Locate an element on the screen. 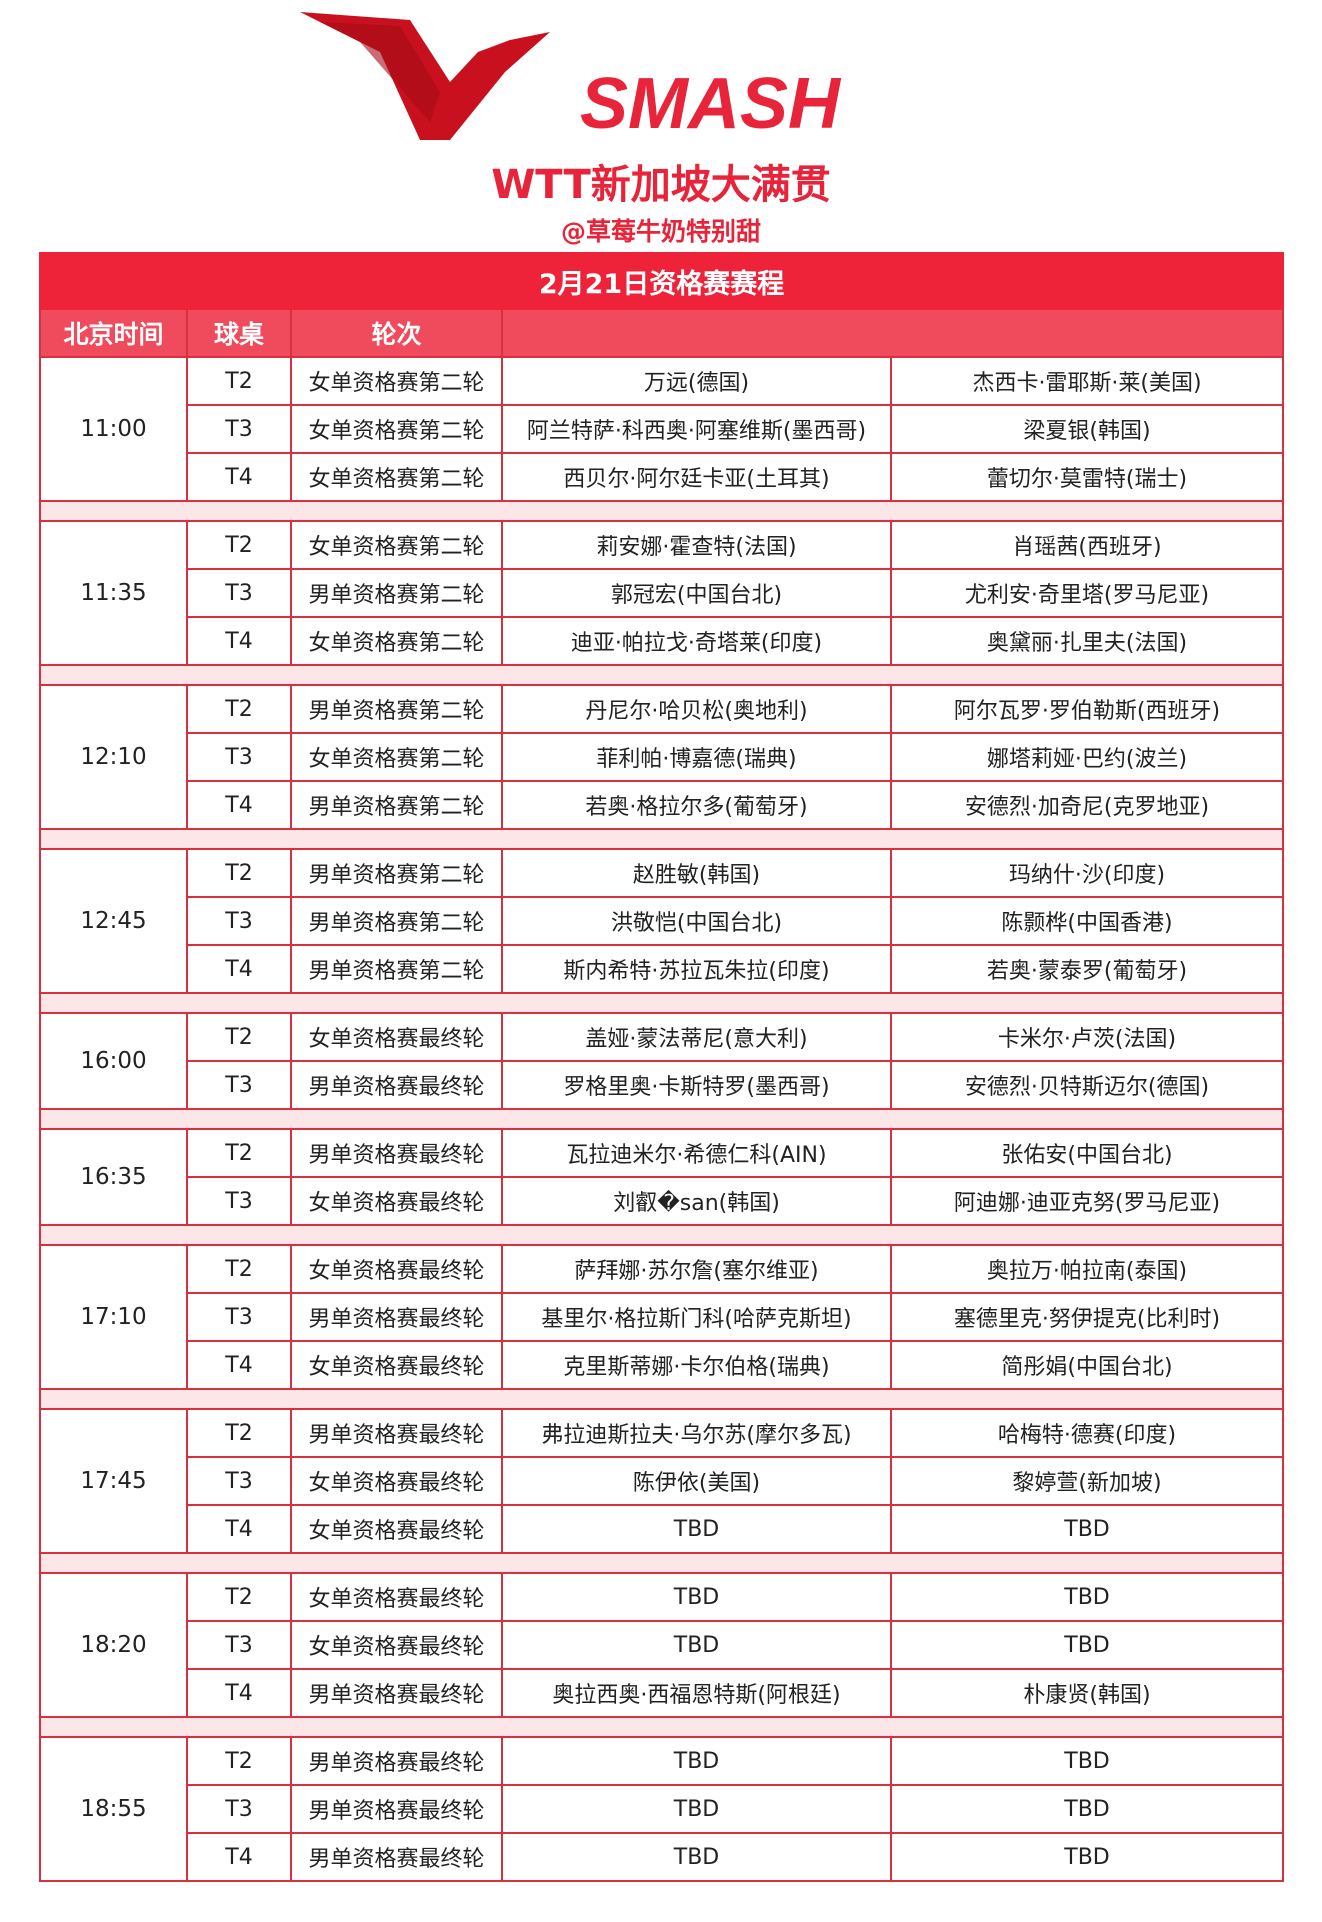 The image size is (1322, 1922). table-row: T3 女单资格赛最终轮 刘叡�san(韩国) 阿迪娜·迪亚克努(罗马尼亚) is located at coordinates (662, 1201).